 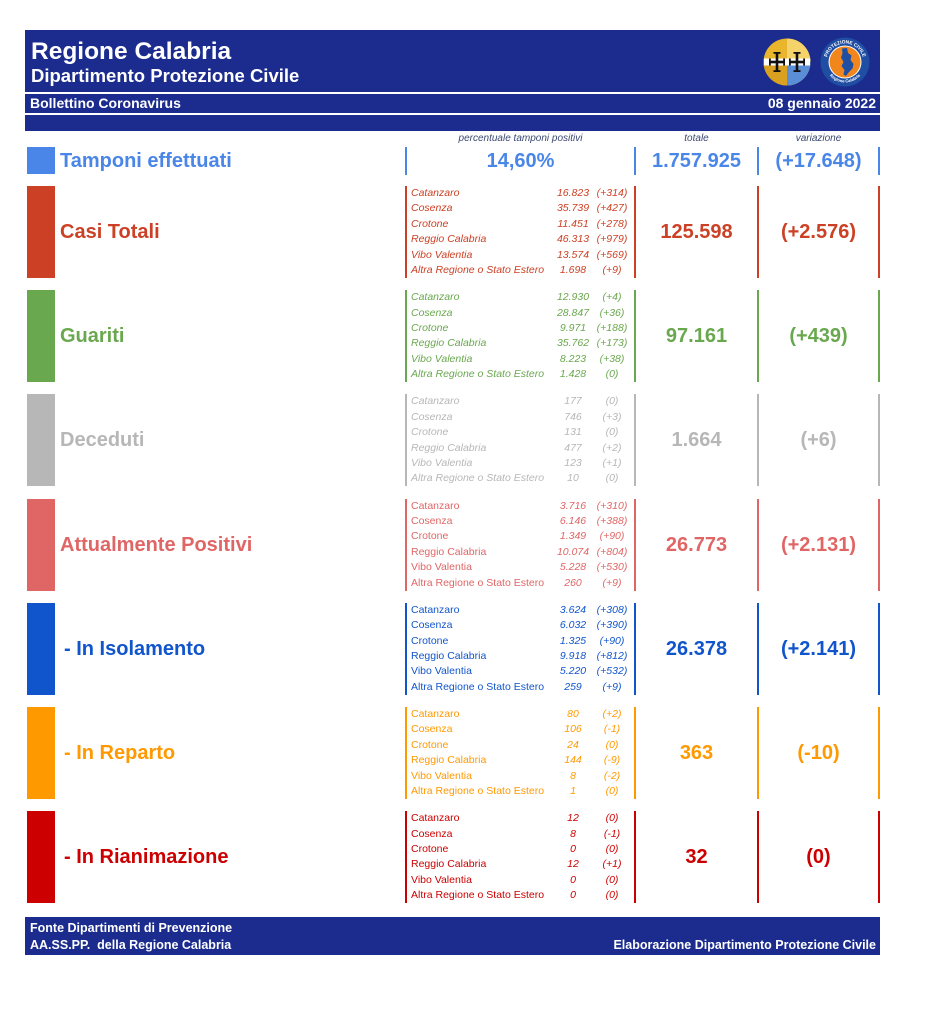 I want to click on province-line: Vibo Valentia 5.220 (+532), so click(x=520, y=671).